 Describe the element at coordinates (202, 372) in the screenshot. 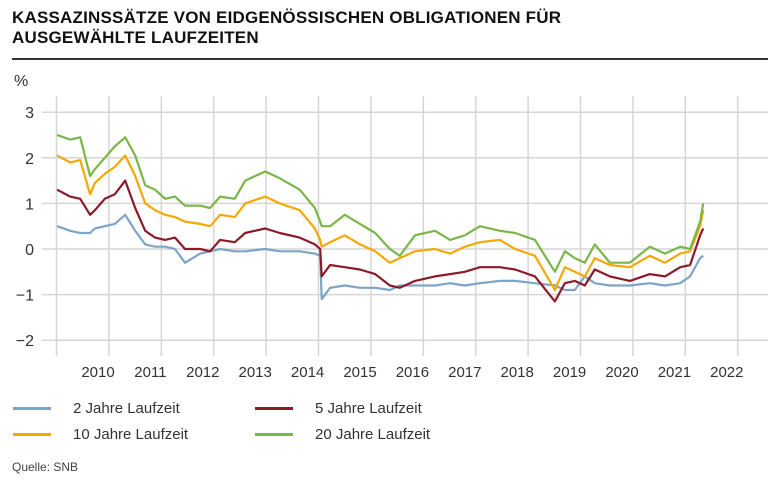

I see `x-tick-label: 2012` at that location.